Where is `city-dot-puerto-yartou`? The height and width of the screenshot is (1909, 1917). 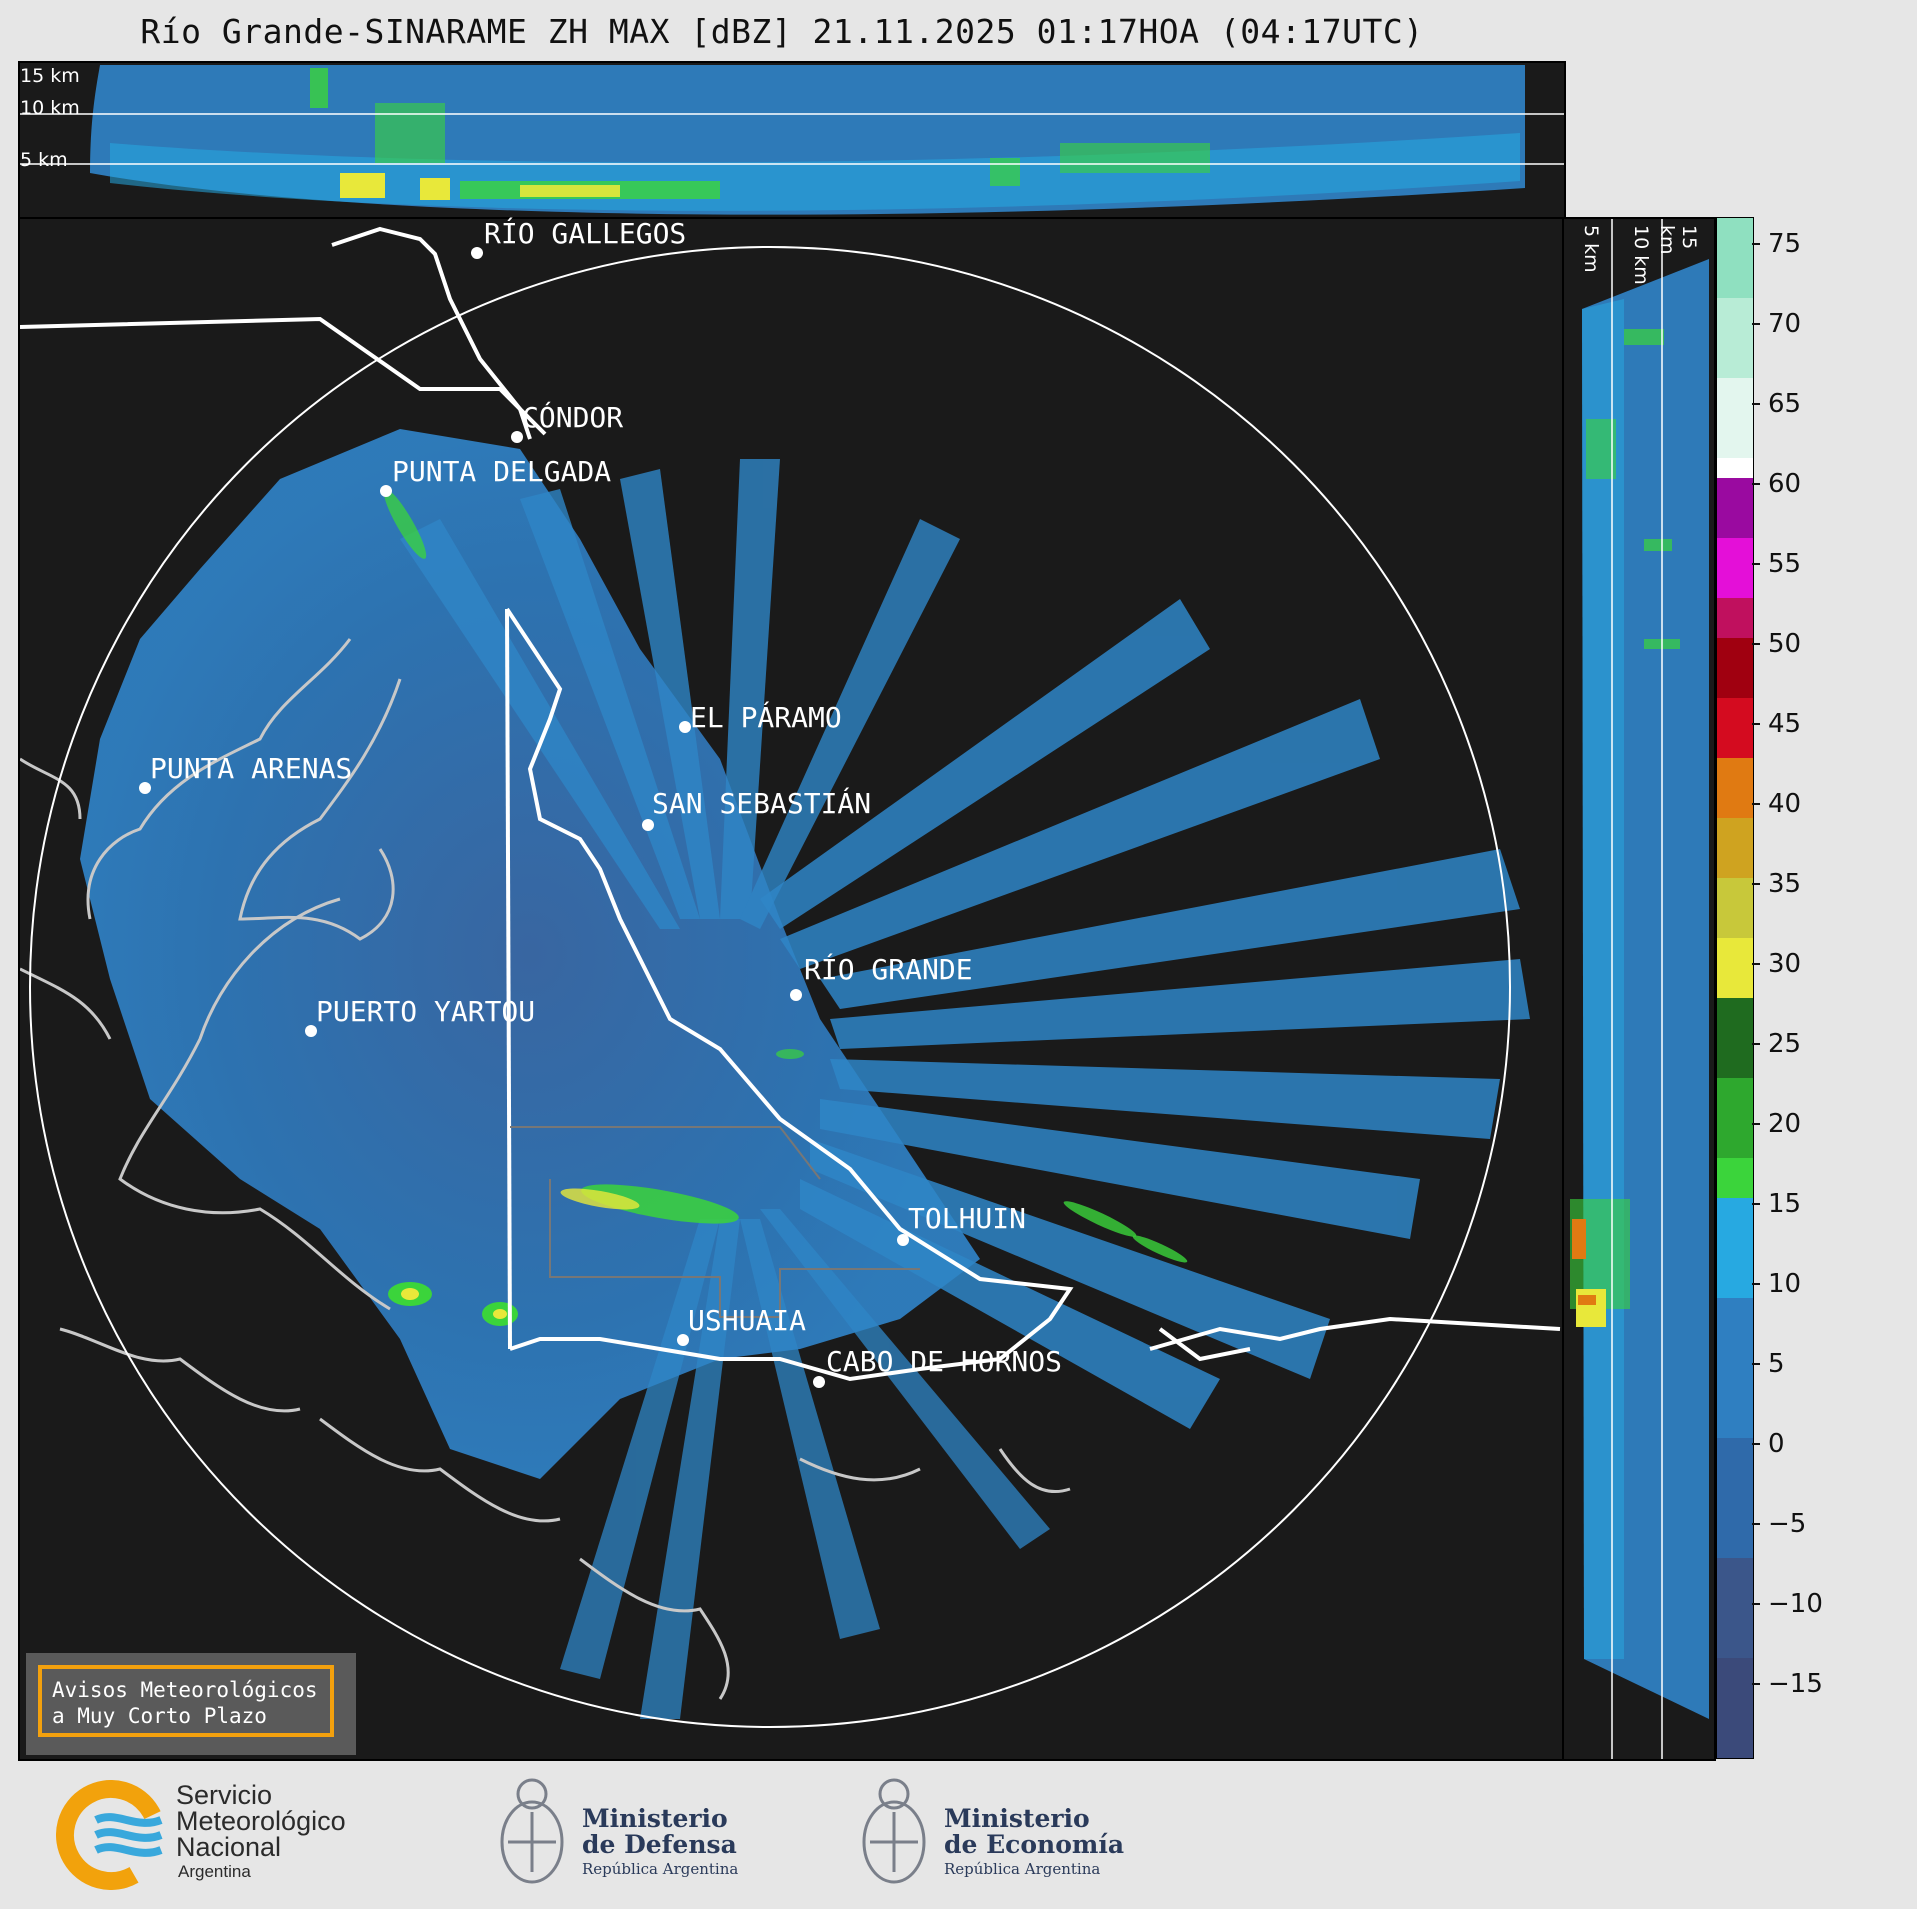 city-dot-puerto-yartou is located at coordinates (311, 1031).